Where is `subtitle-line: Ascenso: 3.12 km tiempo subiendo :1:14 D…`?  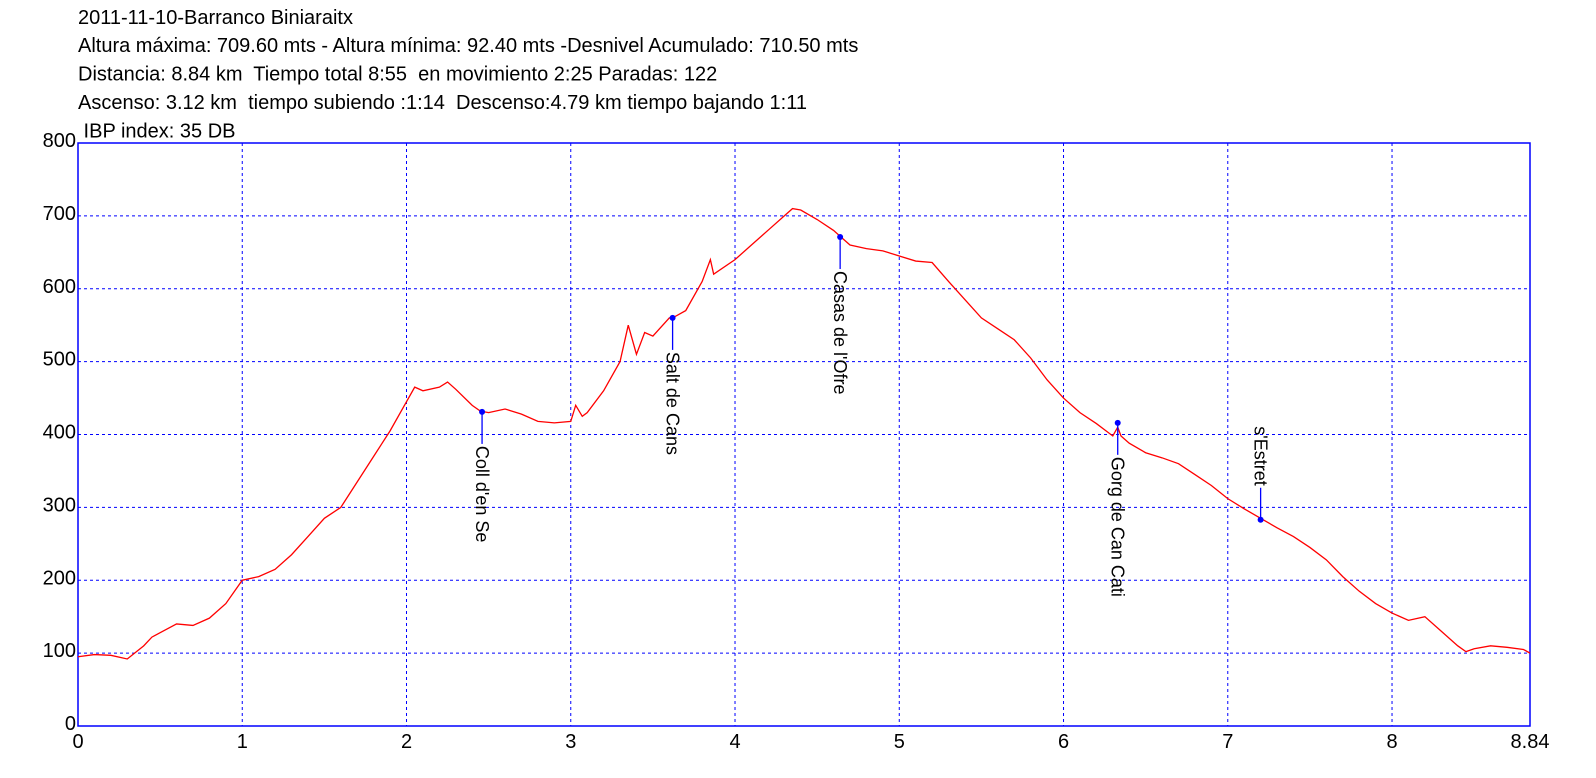
subtitle-line: Ascenso: 3.12 km tiempo subiendo :1:14 D… is located at coordinates (442, 103).